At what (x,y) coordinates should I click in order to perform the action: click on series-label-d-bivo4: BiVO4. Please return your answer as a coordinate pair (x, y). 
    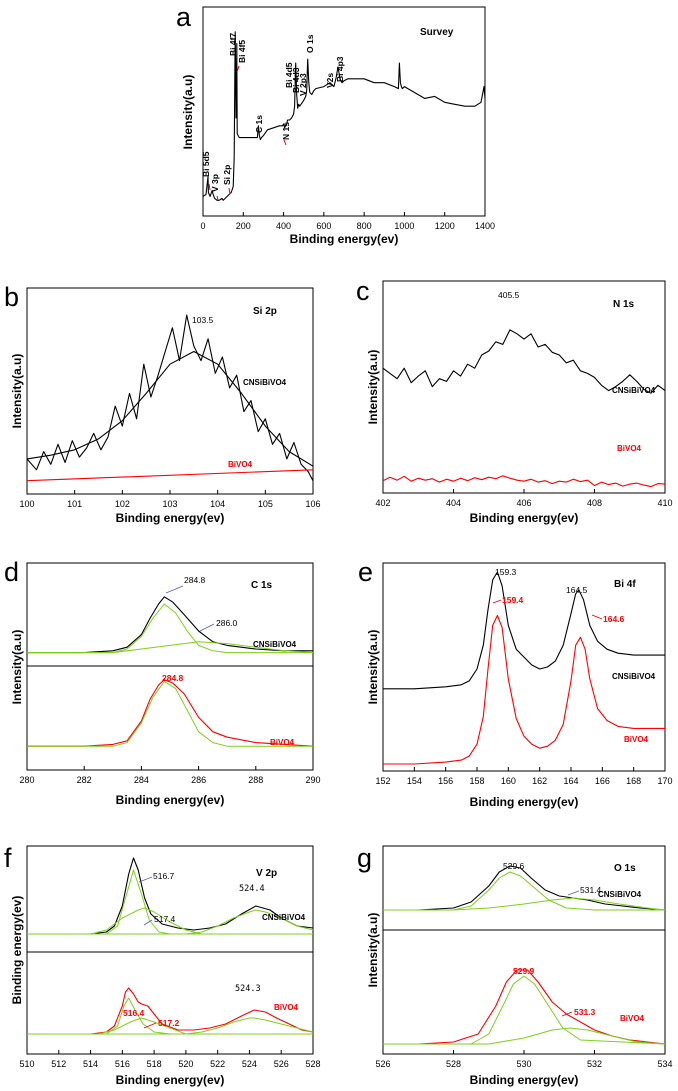
    Looking at the image, I should click on (282, 742).